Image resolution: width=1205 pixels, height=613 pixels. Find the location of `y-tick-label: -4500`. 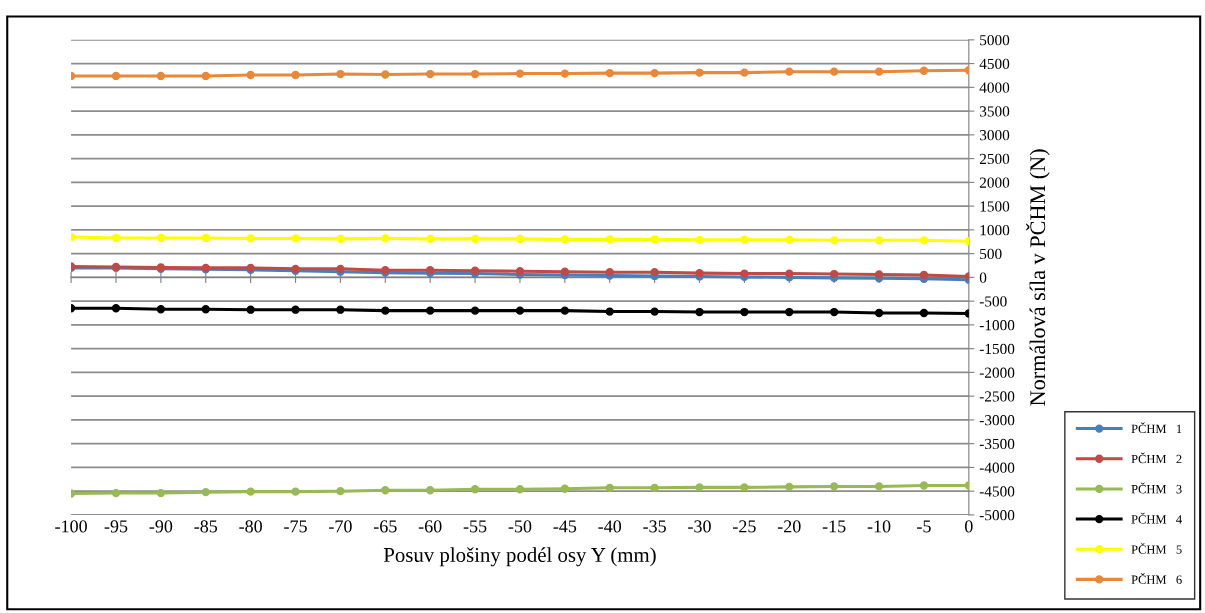

y-tick-label: -4500 is located at coordinates (997, 491).